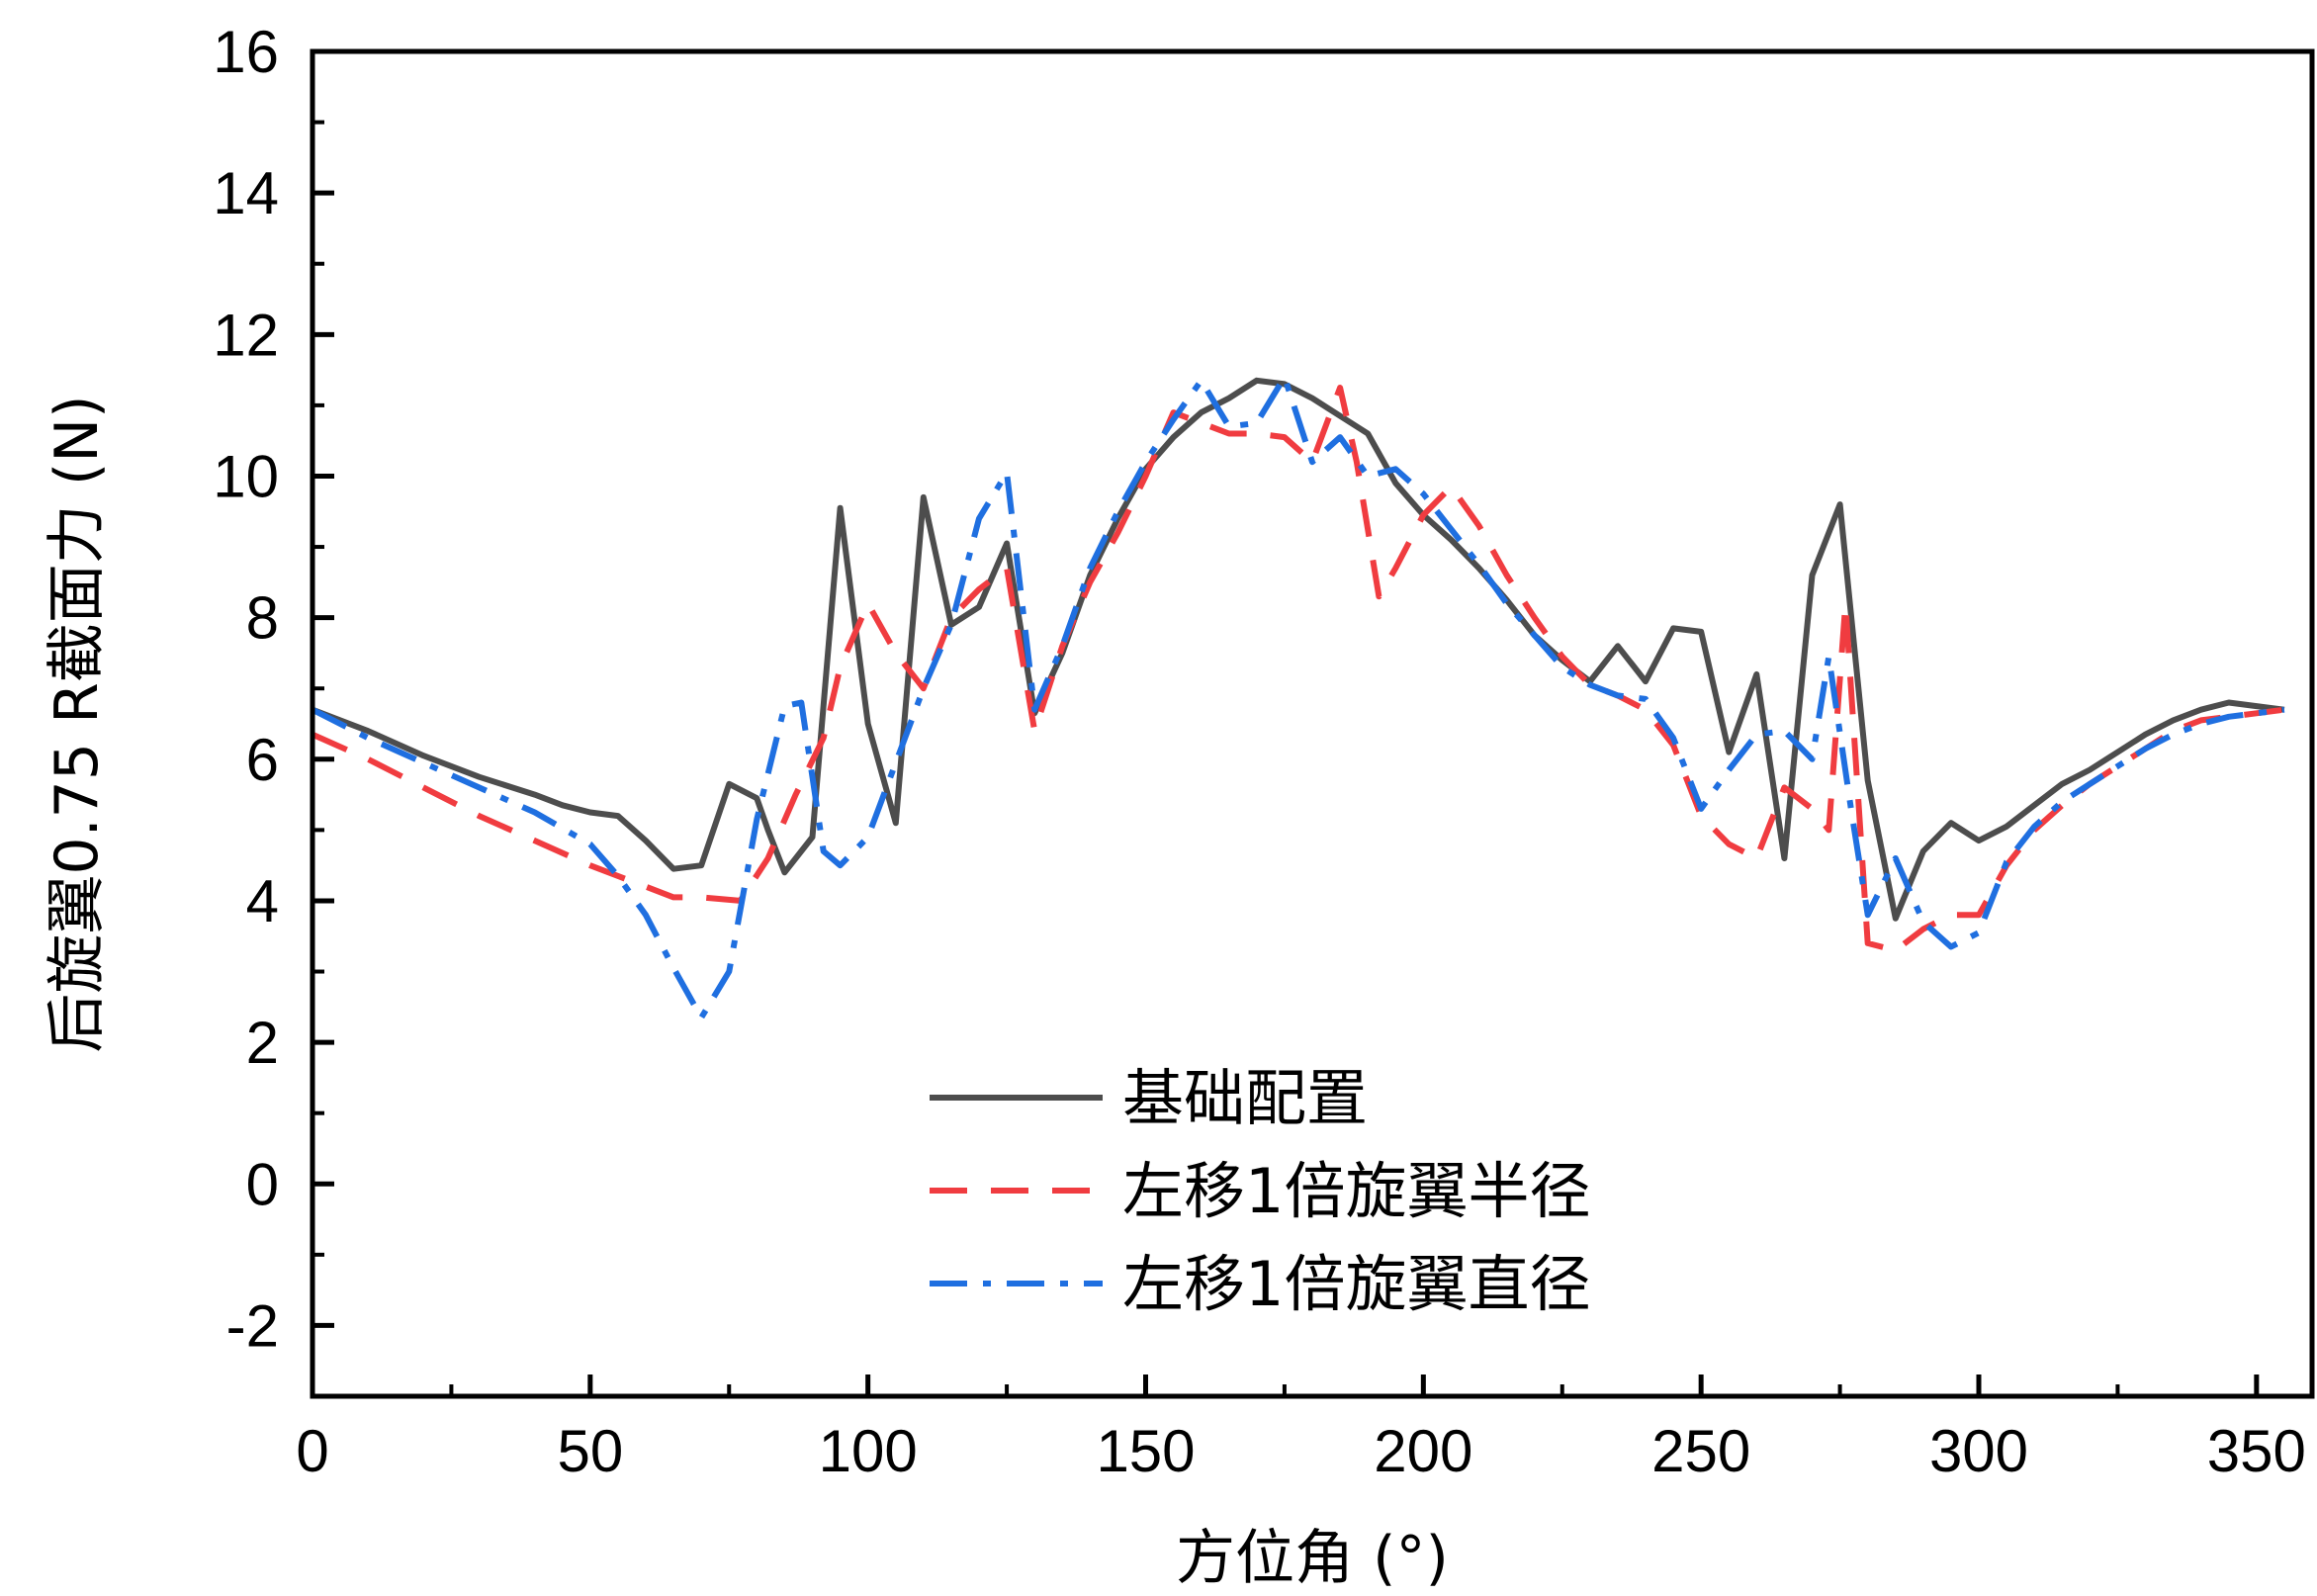  I want to click on x-tick-label: 250, so click(1700, 1451).